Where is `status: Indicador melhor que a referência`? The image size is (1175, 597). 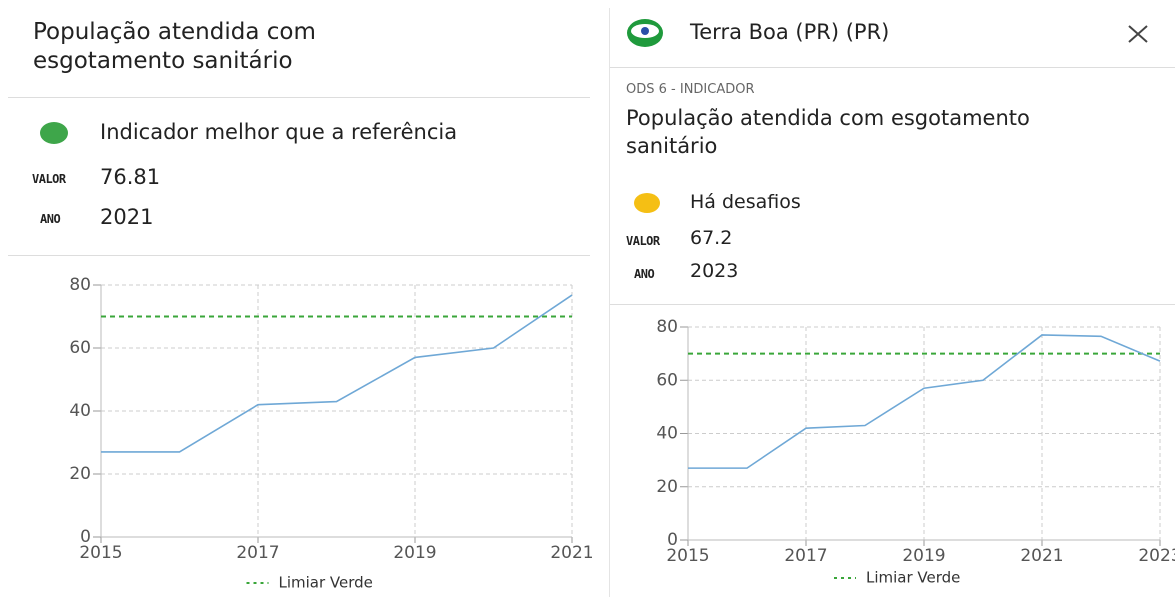 status: Indicador melhor que a referência is located at coordinates (279, 132).